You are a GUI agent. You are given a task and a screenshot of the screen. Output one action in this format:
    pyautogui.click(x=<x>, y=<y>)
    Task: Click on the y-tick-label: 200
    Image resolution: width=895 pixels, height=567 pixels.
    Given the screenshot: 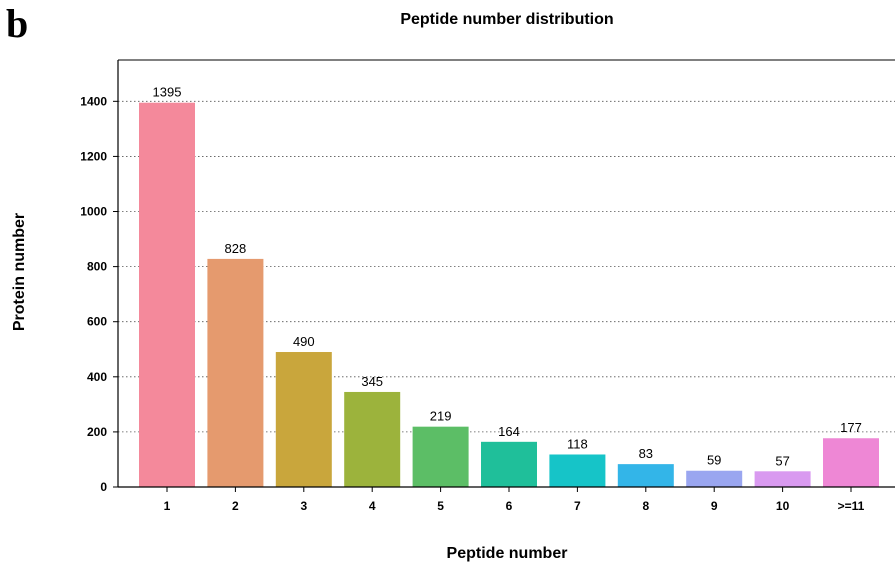 What is the action you would take?
    pyautogui.click(x=97, y=432)
    